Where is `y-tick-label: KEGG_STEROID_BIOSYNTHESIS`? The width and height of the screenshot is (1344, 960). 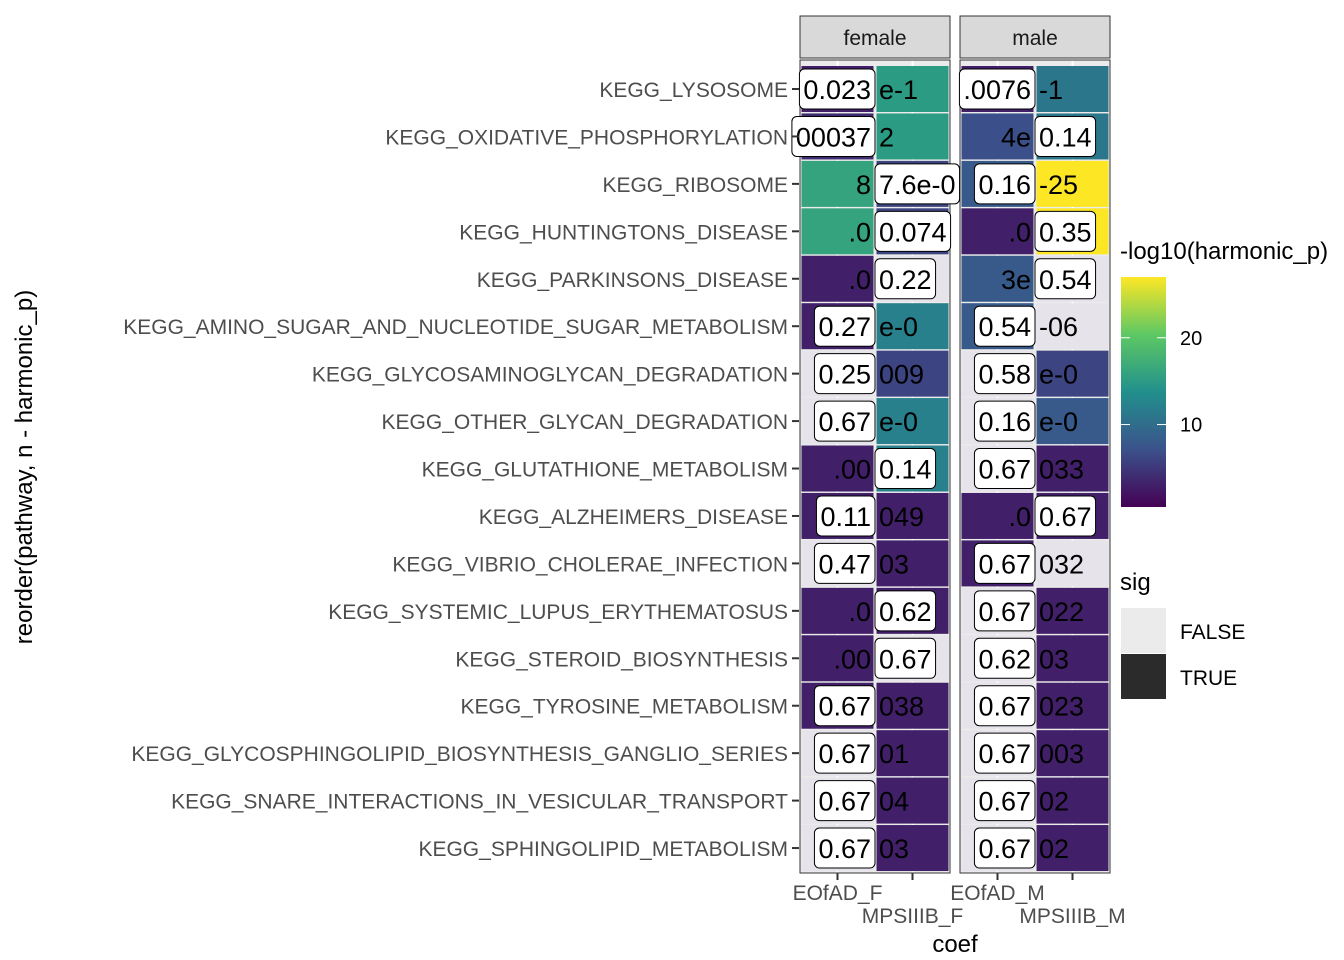
y-tick-label: KEGG_STEROID_BIOSYNTHESIS is located at coordinates (621, 659).